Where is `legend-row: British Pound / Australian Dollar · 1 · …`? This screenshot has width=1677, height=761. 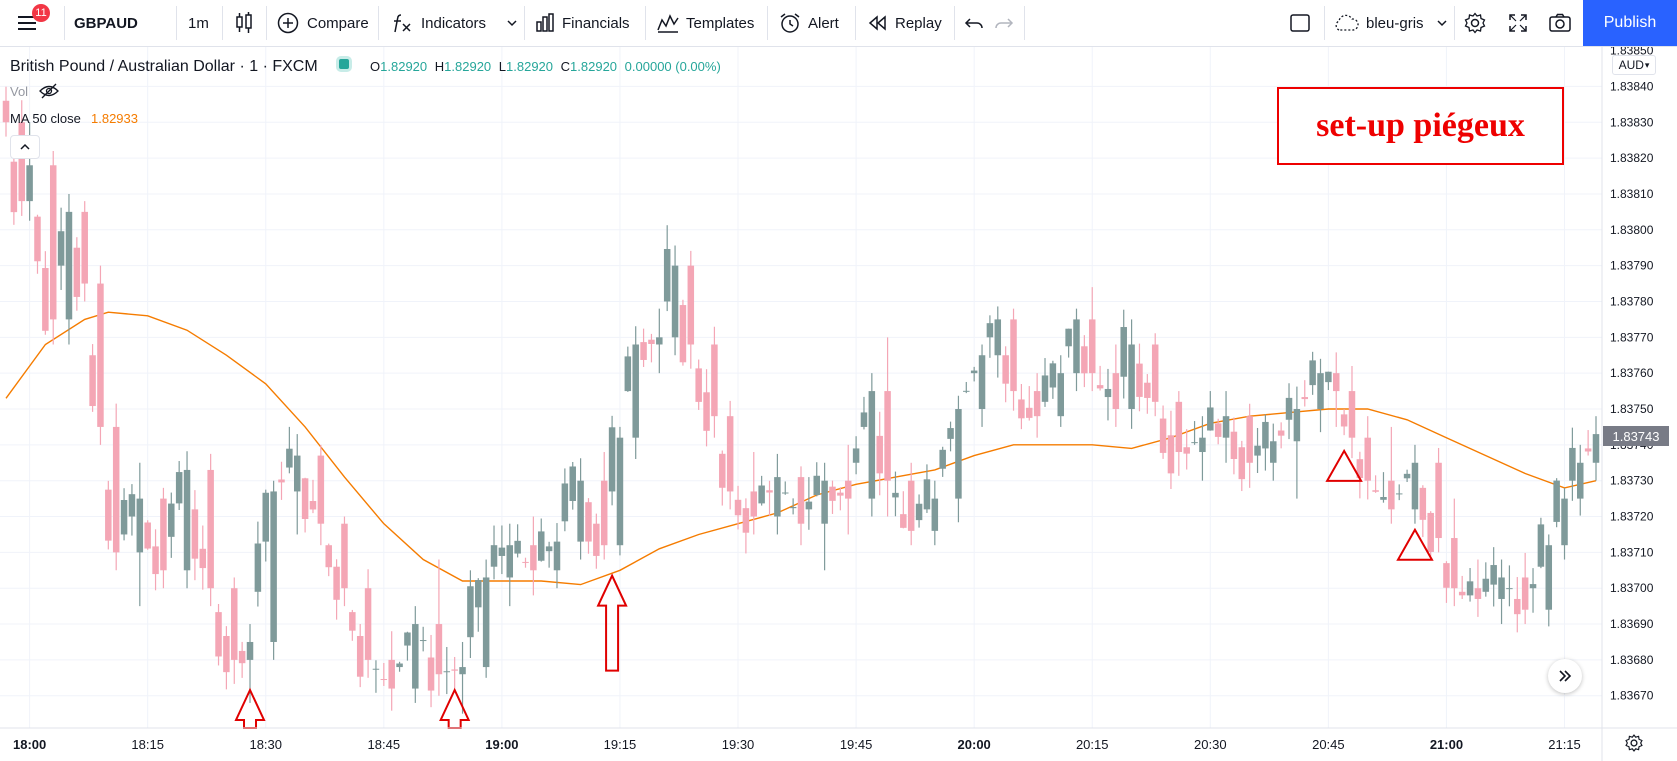
legend-row: British Pound / Australian Dollar · 1 · … is located at coordinates (365, 66).